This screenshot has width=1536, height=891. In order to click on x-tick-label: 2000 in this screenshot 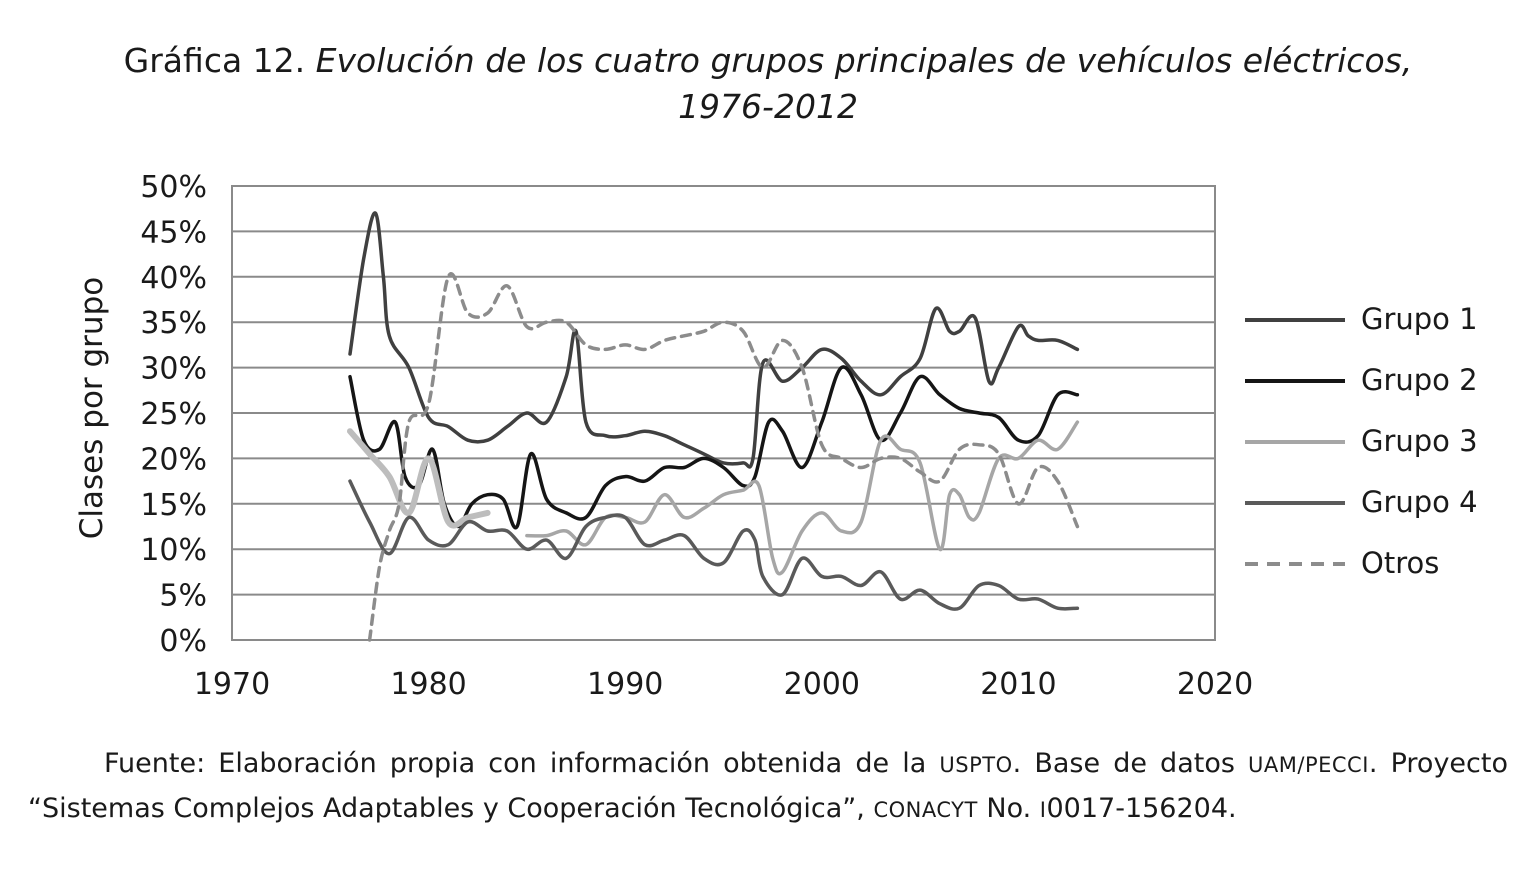, I will do `click(822, 684)`.